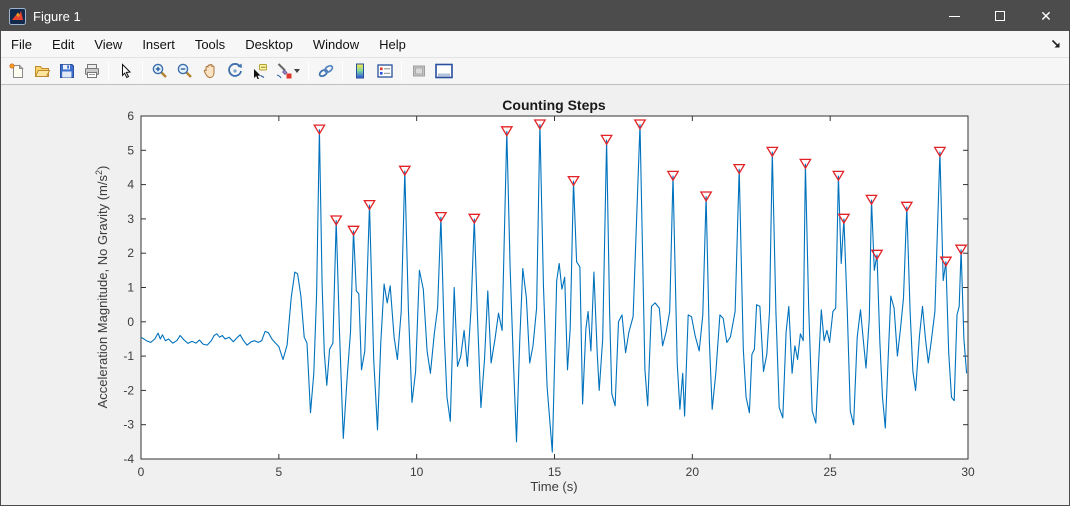 The width and height of the screenshot is (1070, 506). Describe the element at coordinates (336, 44) in the screenshot. I see `menu-window: Window` at that location.